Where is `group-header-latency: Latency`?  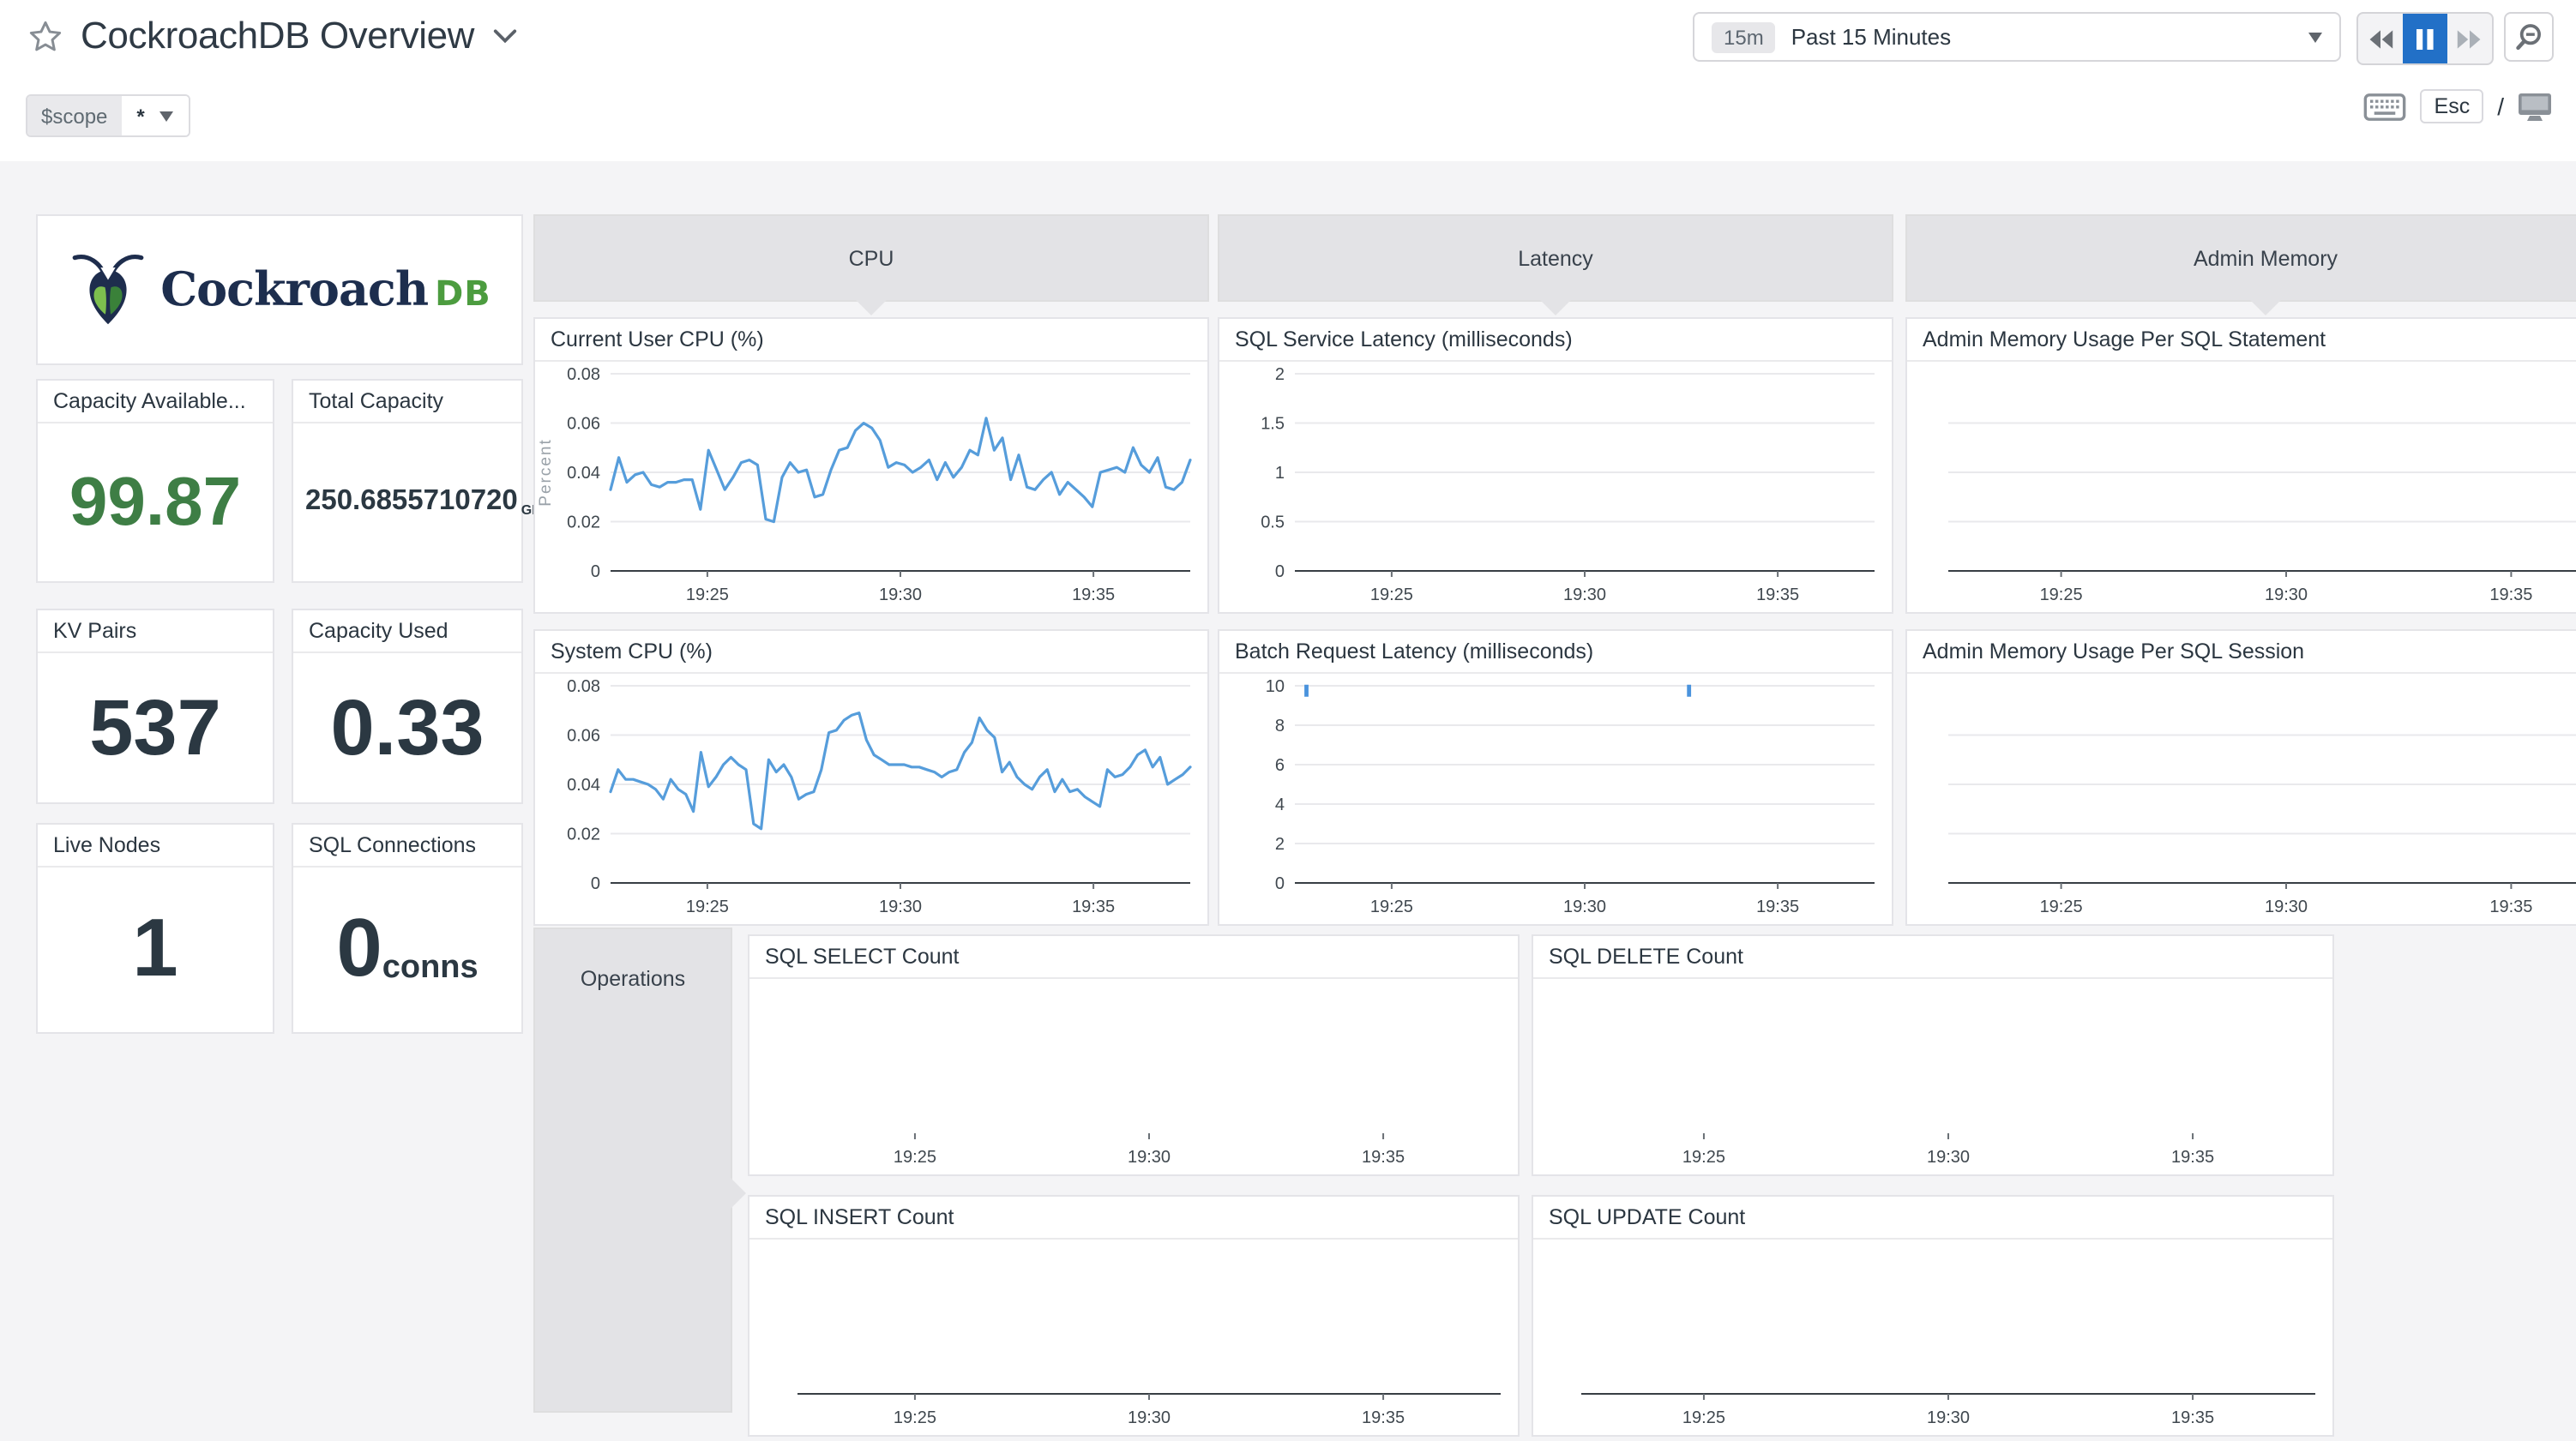 group-header-latency: Latency is located at coordinates (1555, 258).